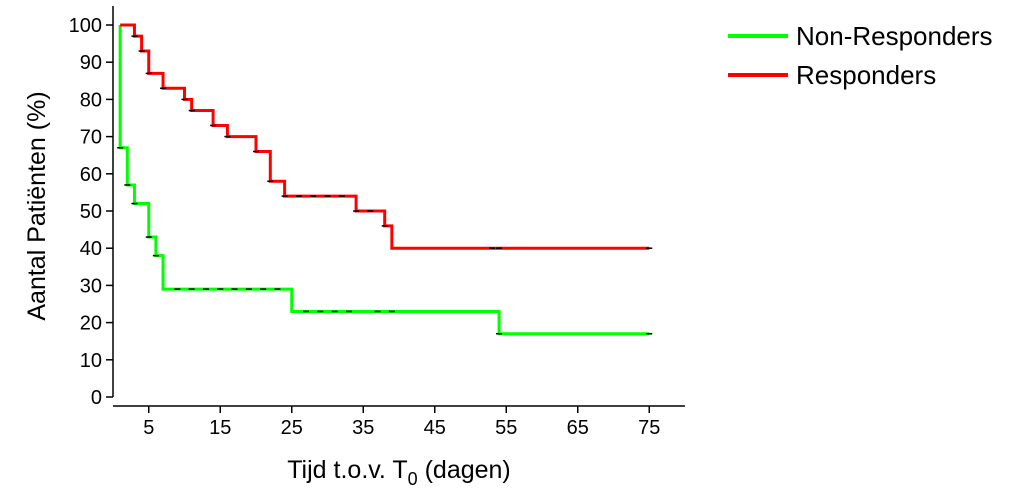 The height and width of the screenshot is (490, 1035). What do you see at coordinates (649, 428) in the screenshot?
I see `x-tick-label: 75` at bounding box center [649, 428].